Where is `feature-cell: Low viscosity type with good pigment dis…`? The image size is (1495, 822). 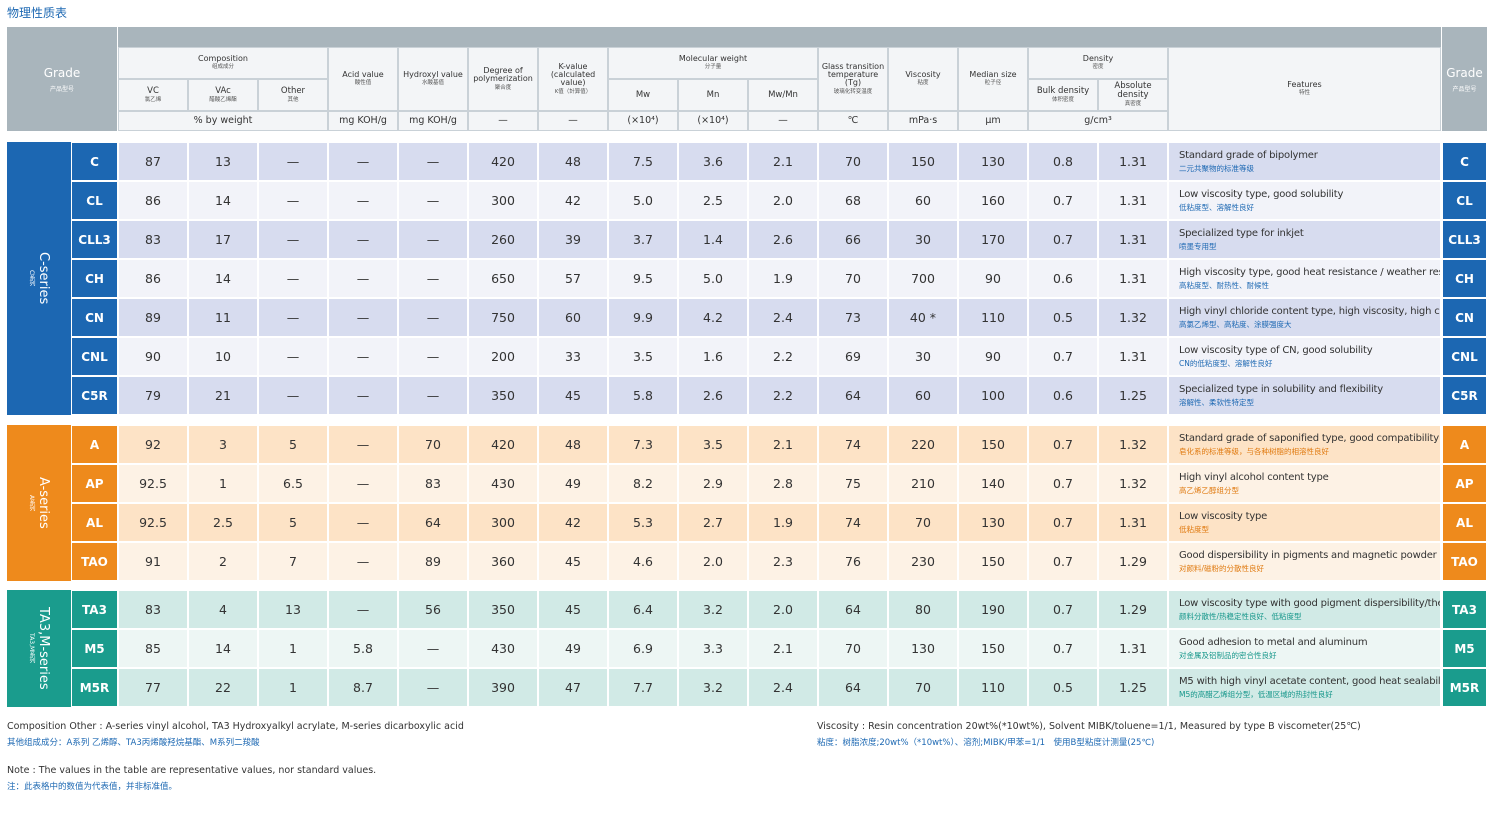 feature-cell: Low viscosity type with good pigment dis… is located at coordinates (1304, 609).